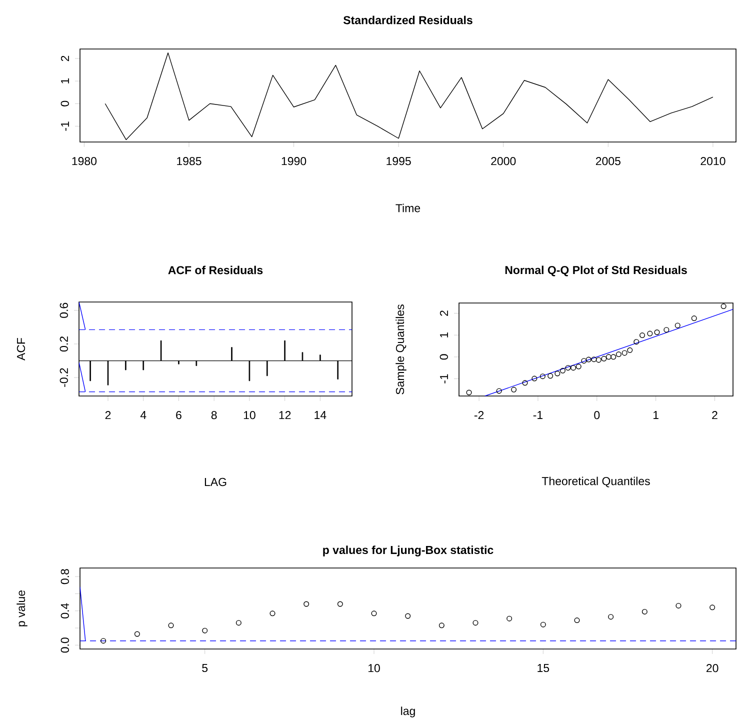 The width and height of the screenshot is (744, 720). Describe the element at coordinates (215, 482) in the screenshot. I see `x-axis-title: LAG` at that location.